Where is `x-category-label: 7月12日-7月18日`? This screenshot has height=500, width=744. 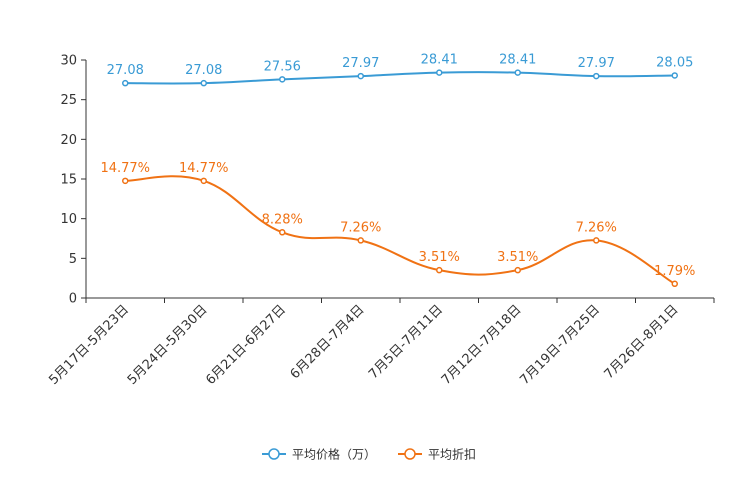
x-category-label: 7月12日-7月18日 is located at coordinates (482, 345).